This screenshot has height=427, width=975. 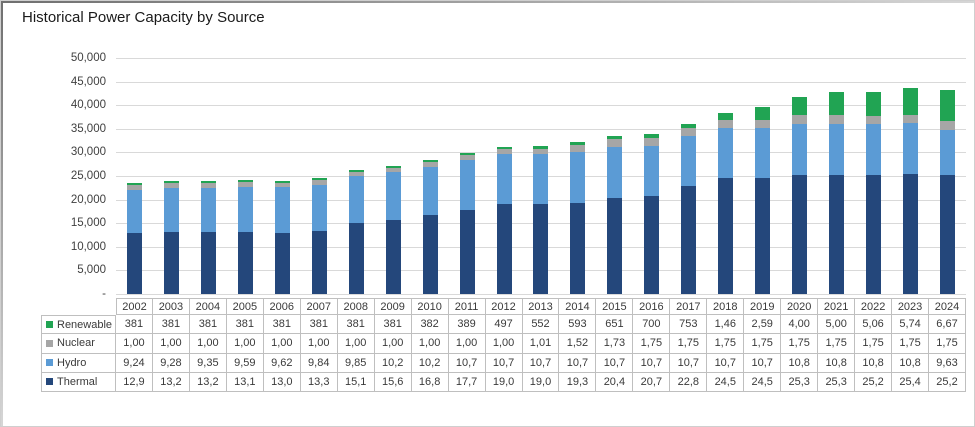 What do you see at coordinates (504, 325) in the screenshot?
I see `table-value-cell: 497` at bounding box center [504, 325].